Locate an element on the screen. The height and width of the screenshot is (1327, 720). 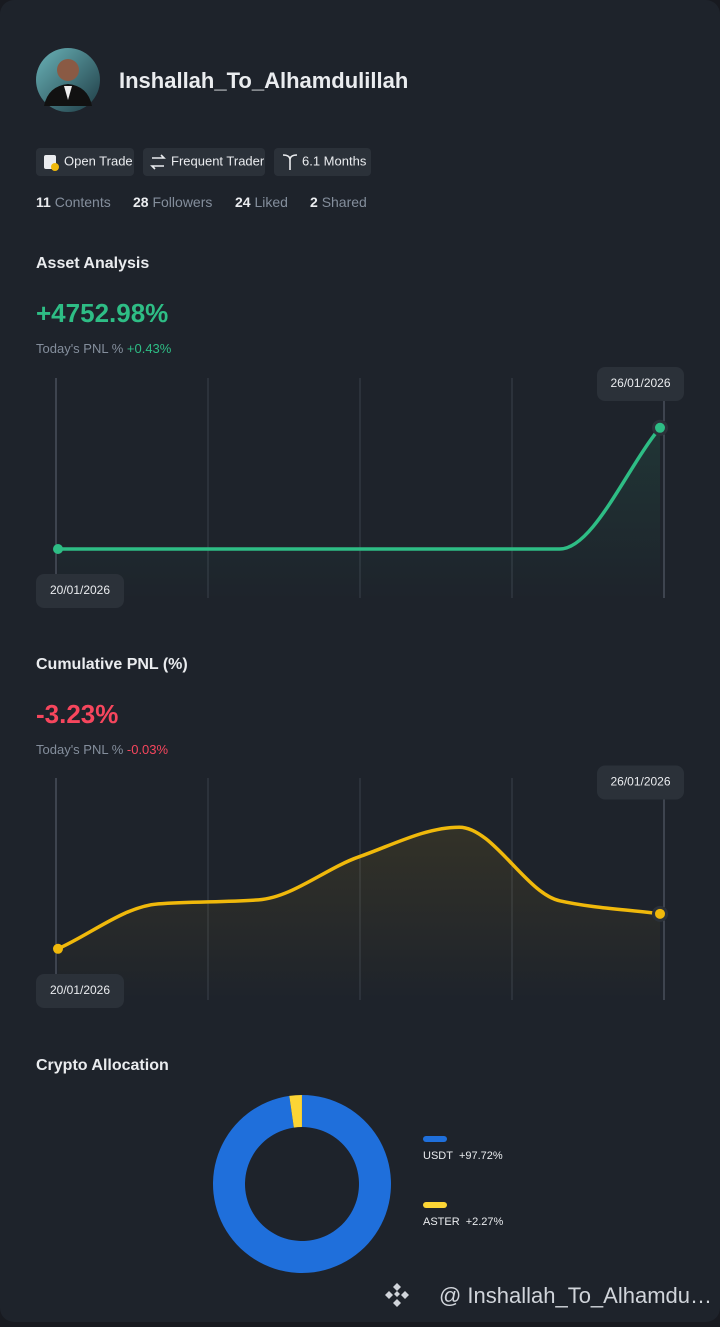
stat: 2 Shared is located at coordinates (338, 202).